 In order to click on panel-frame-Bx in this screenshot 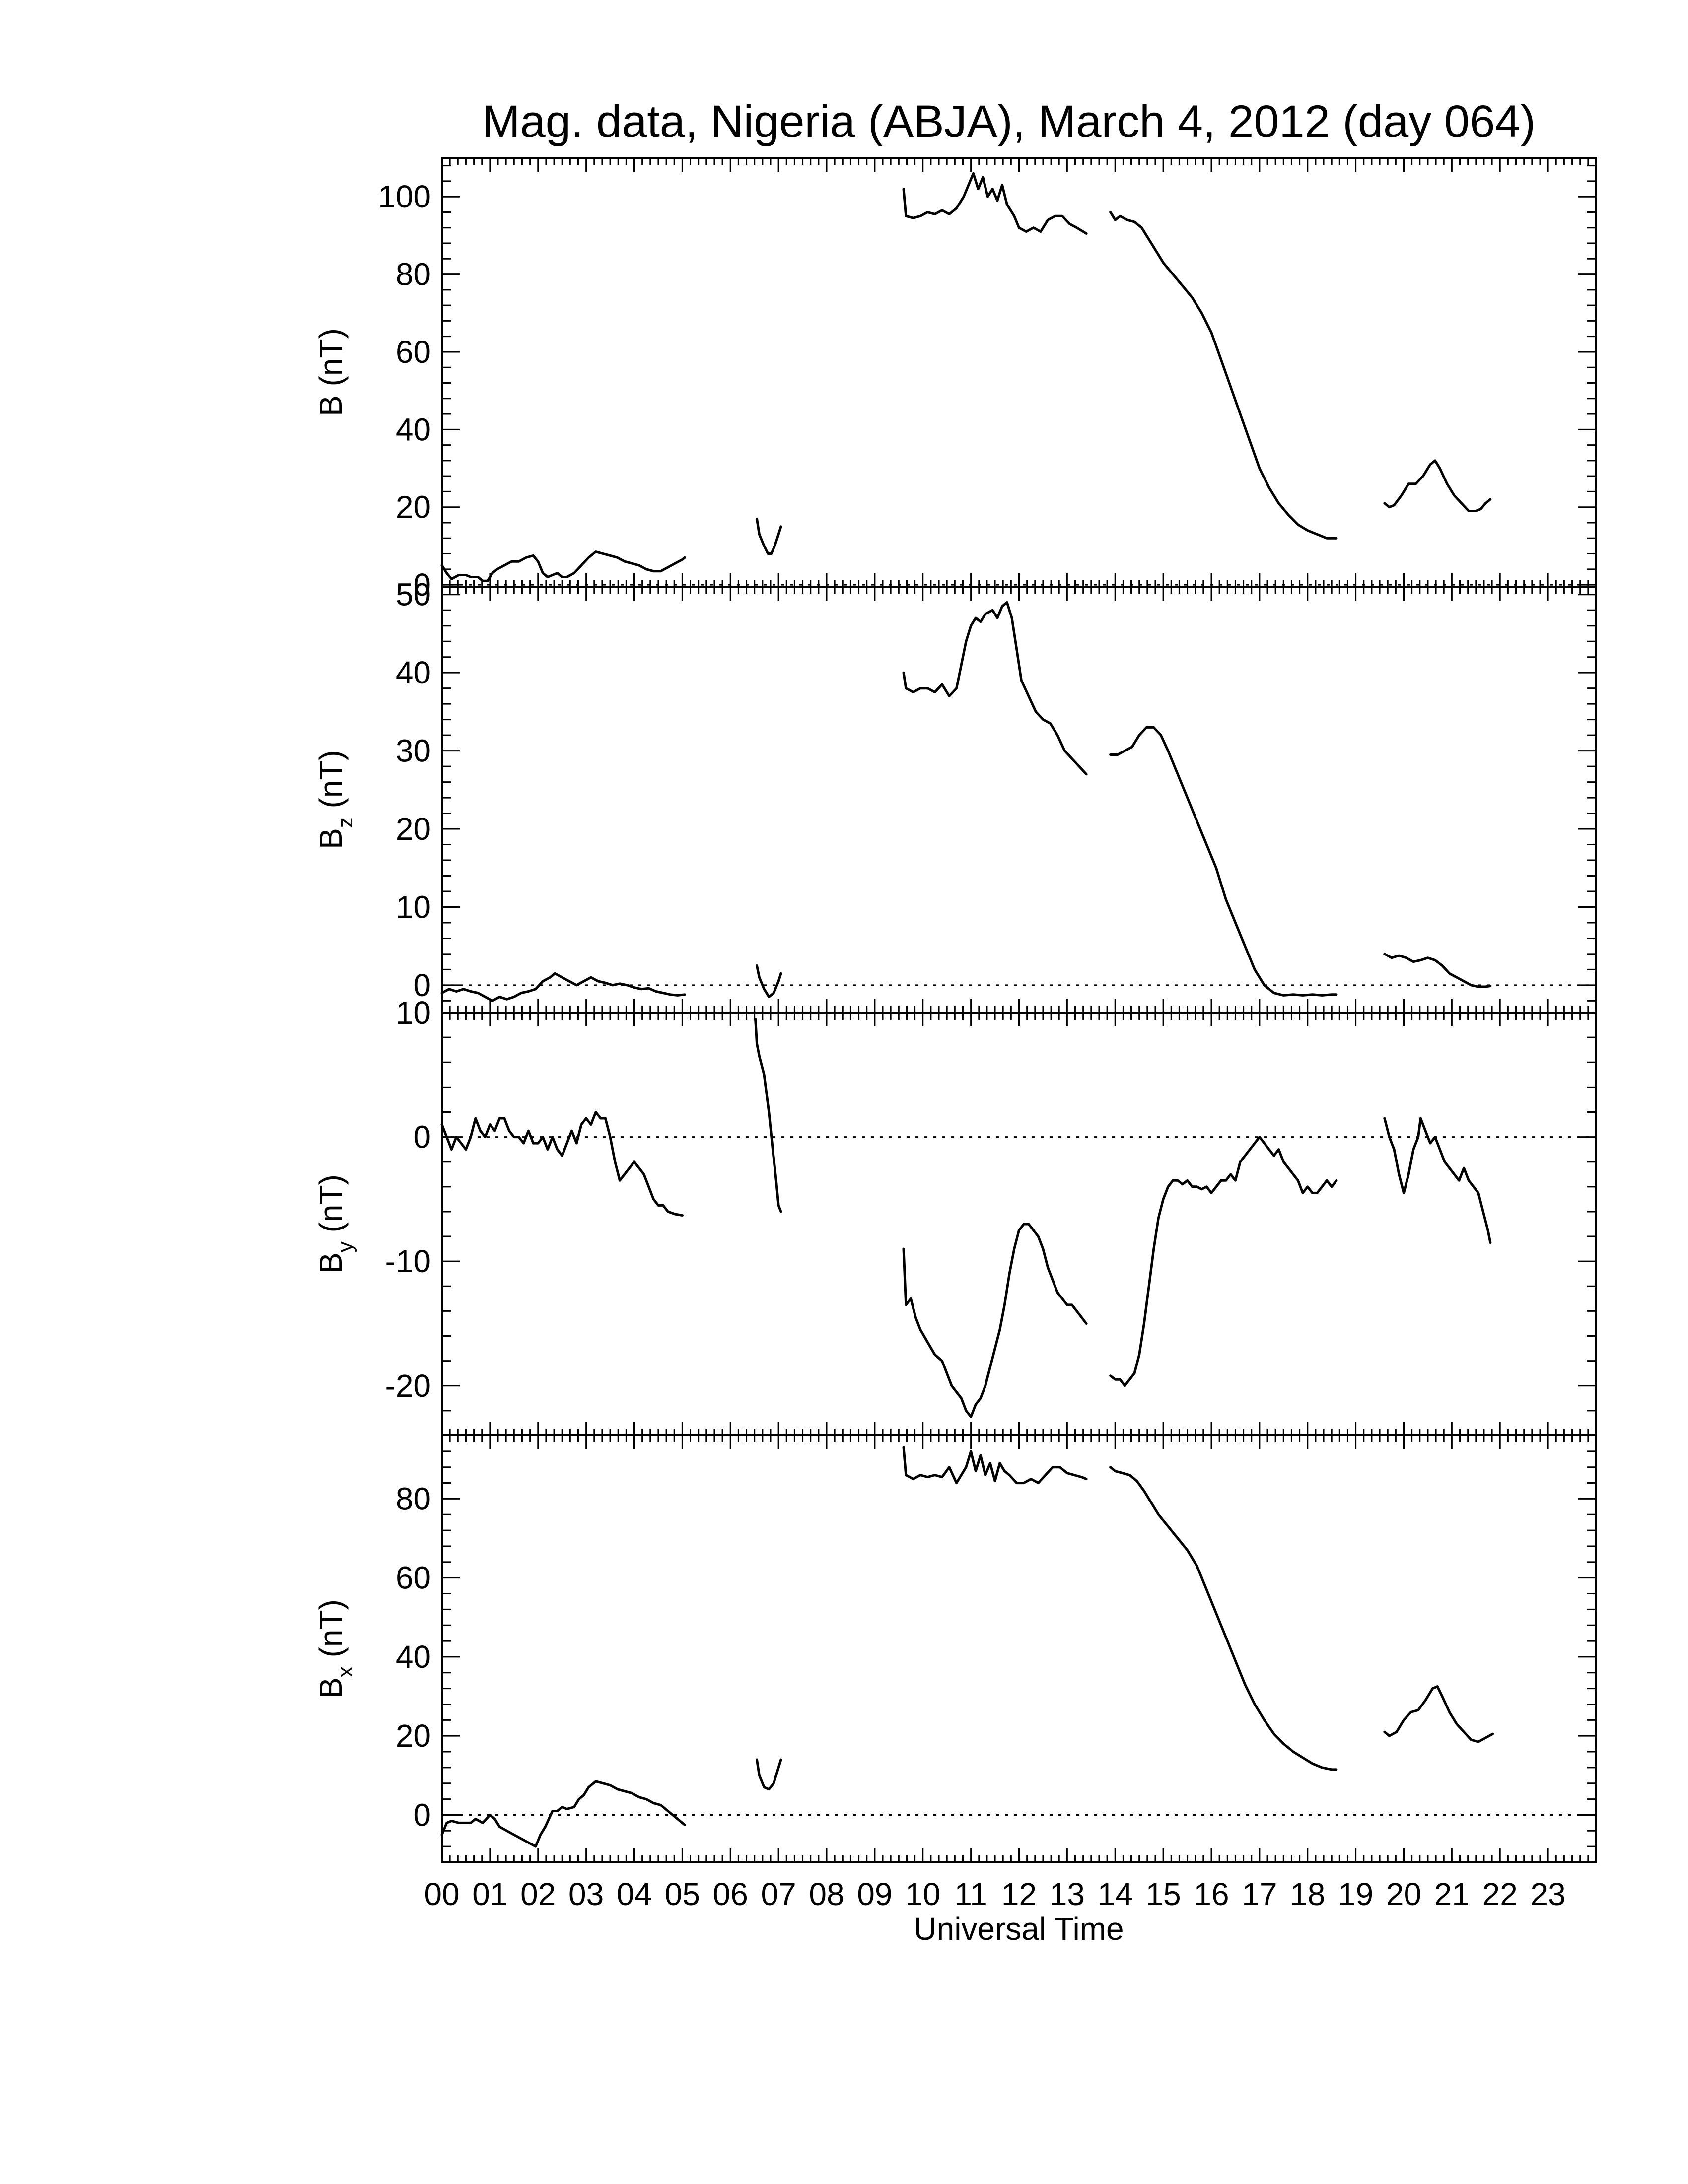, I will do `click(1019, 1648)`.